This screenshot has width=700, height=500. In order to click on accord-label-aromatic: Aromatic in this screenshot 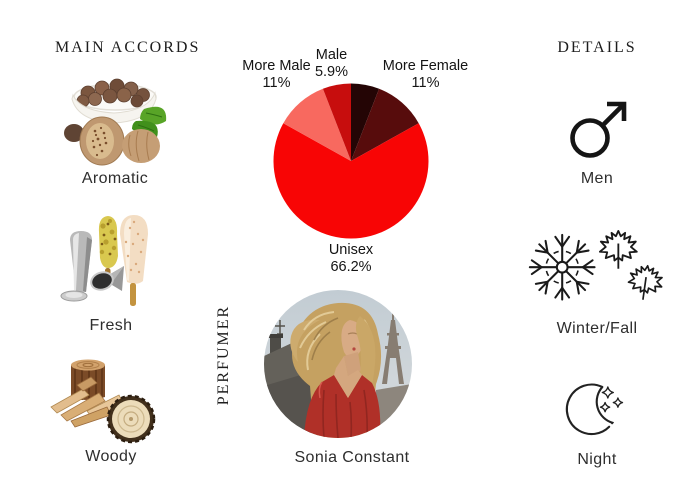, I will do `click(115, 178)`.